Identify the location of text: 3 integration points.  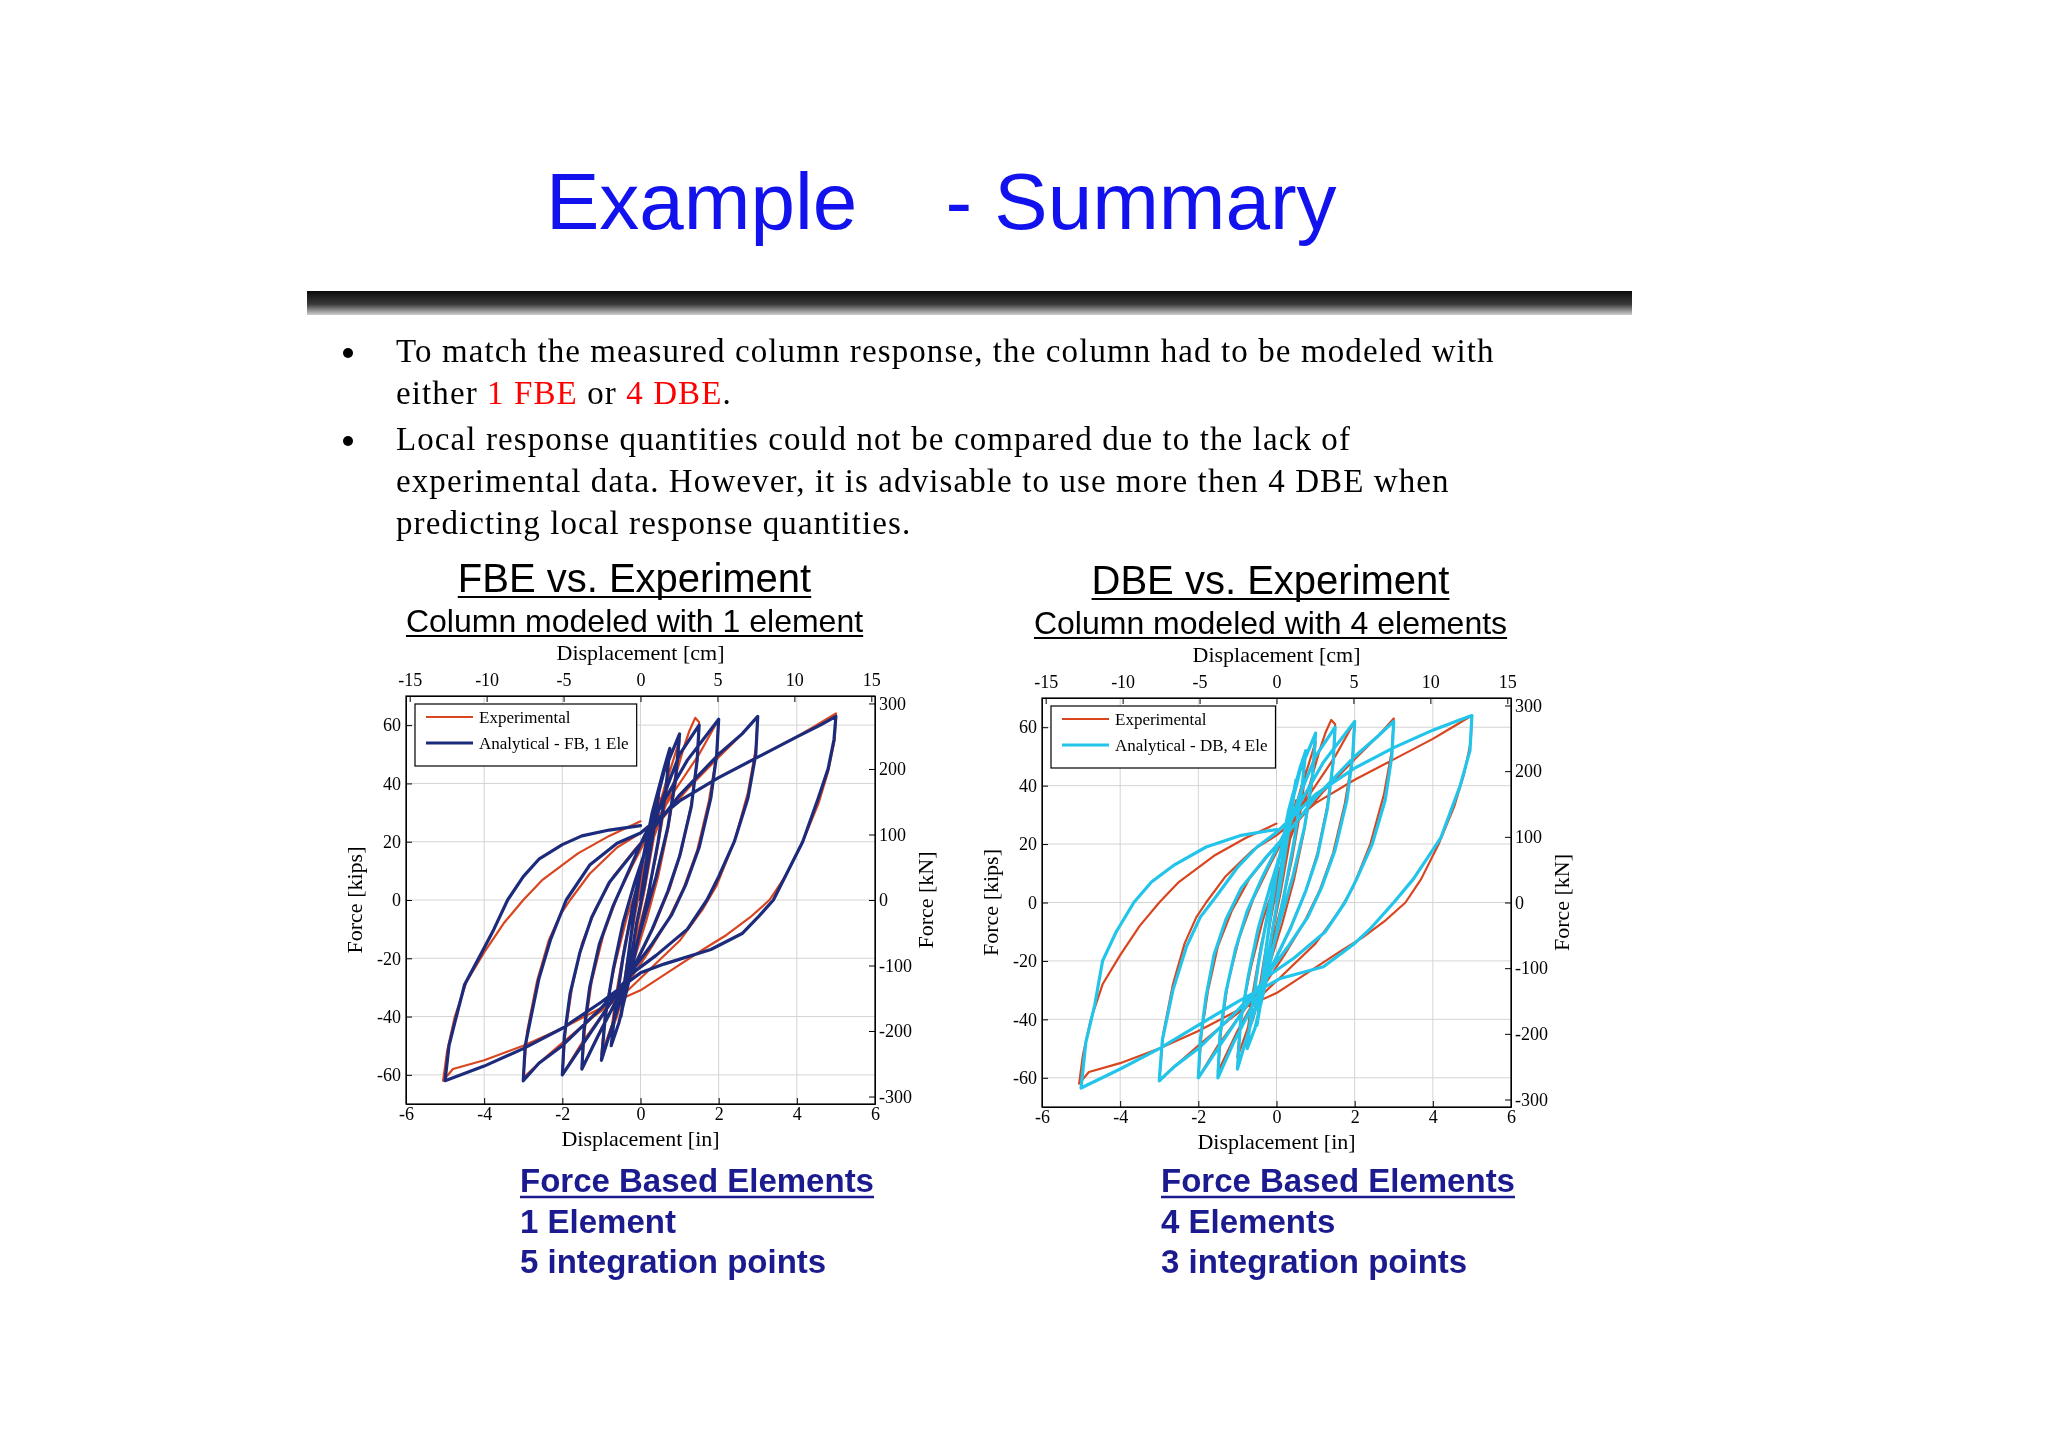
(1314, 1261).